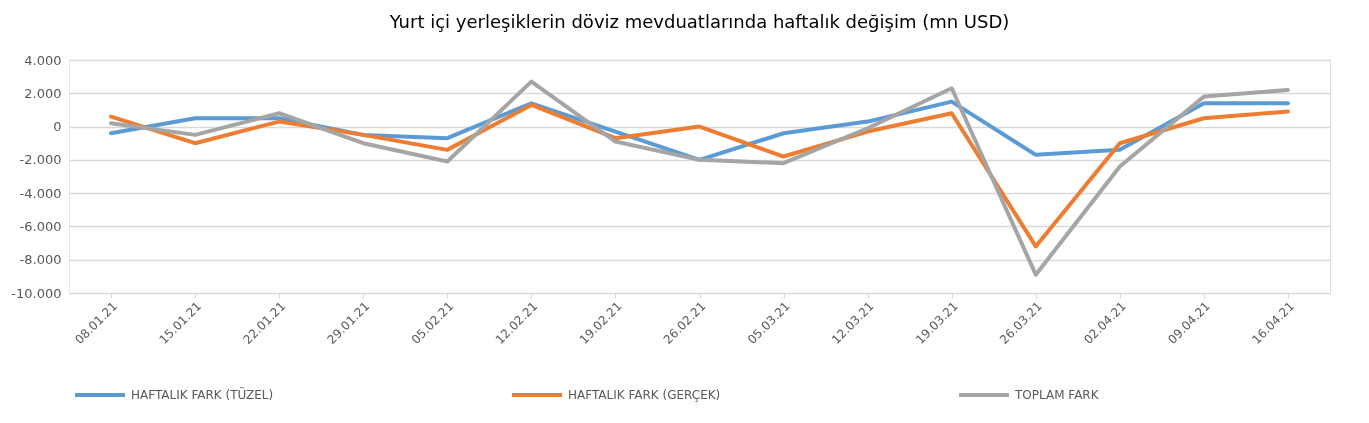 This screenshot has width=1369, height=423. What do you see at coordinates (40, 160) in the screenshot?
I see `y-tick-label: -2.000` at bounding box center [40, 160].